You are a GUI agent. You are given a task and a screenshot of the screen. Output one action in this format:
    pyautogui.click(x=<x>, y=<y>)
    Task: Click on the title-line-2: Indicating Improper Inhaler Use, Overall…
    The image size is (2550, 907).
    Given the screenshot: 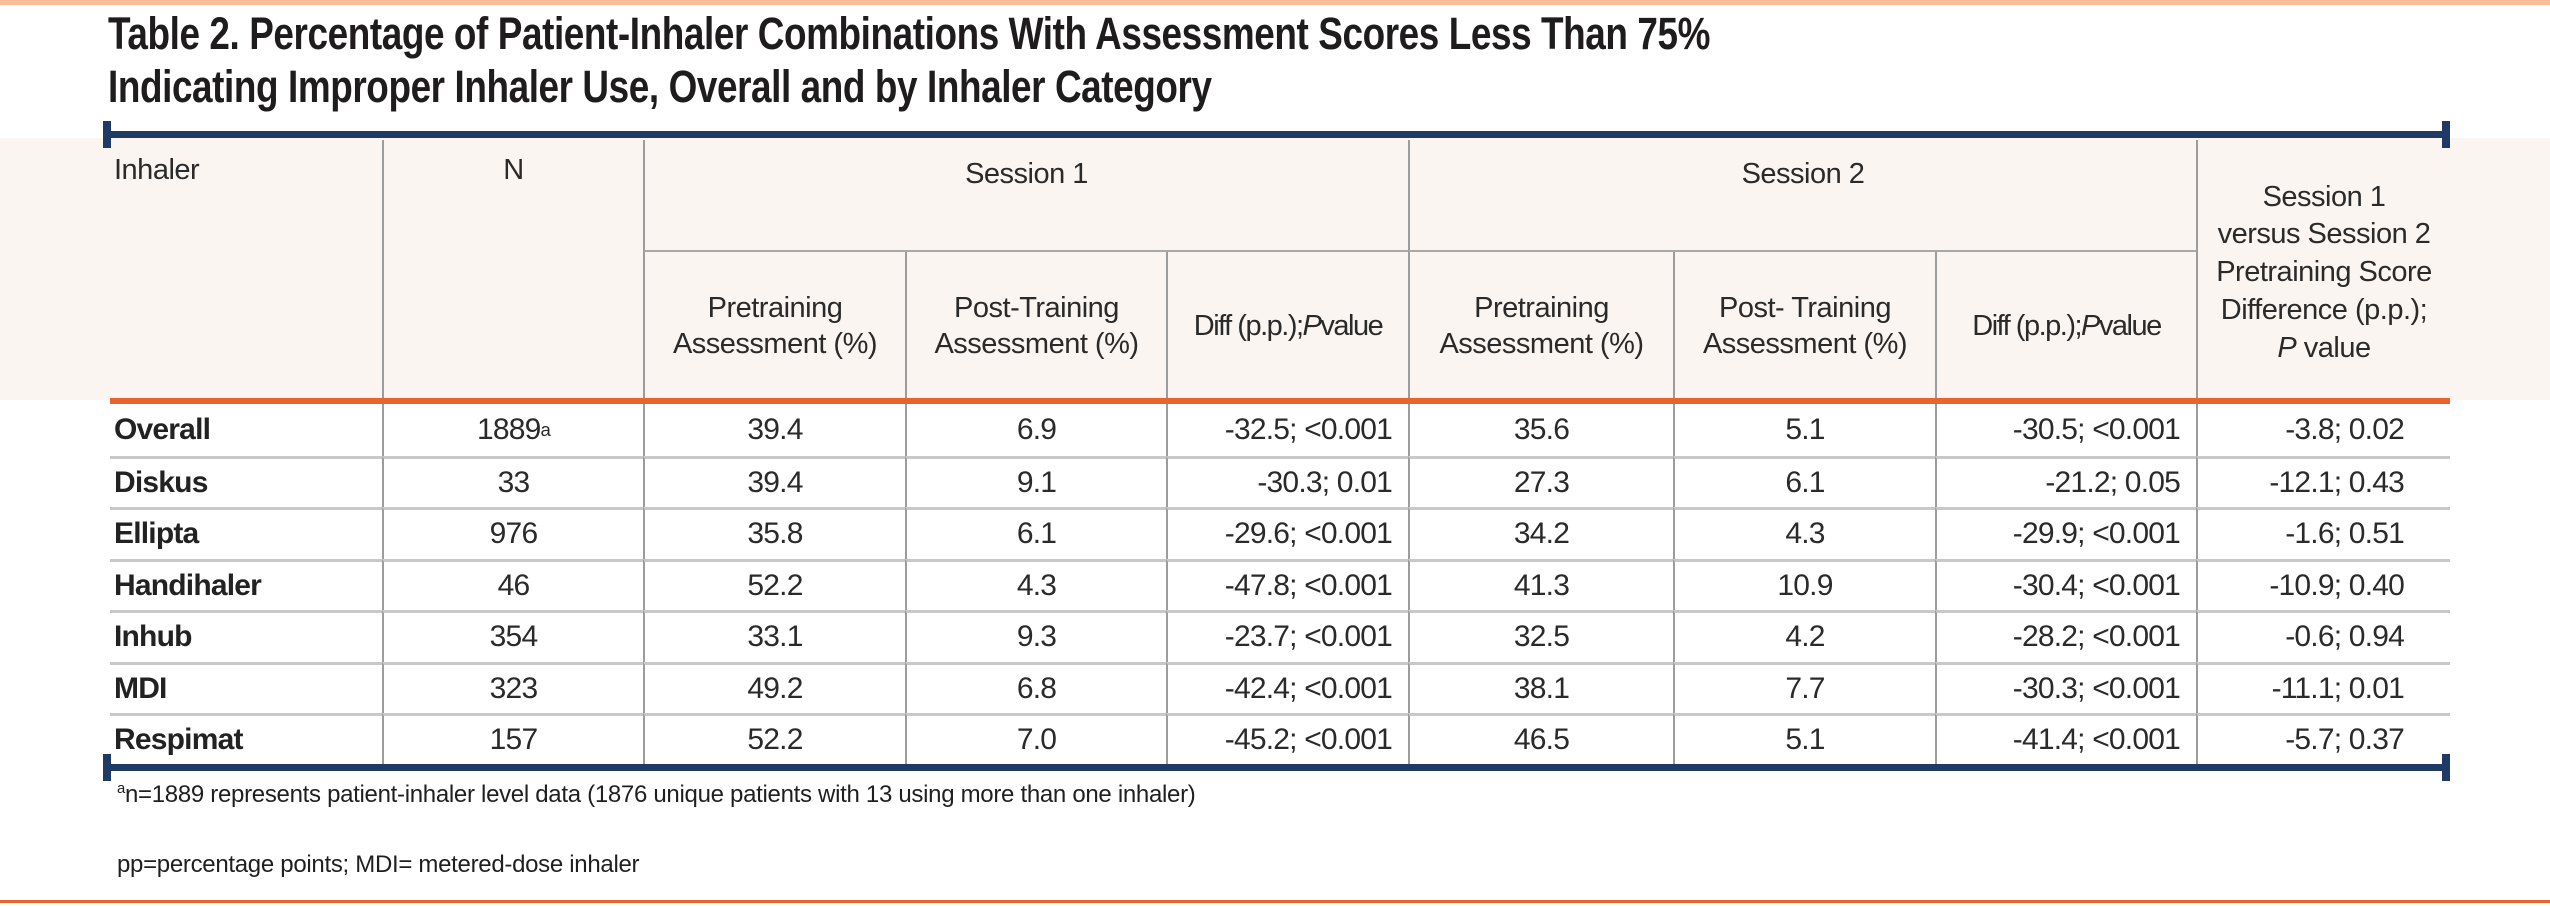 What is the action you would take?
    pyautogui.click(x=660, y=86)
    